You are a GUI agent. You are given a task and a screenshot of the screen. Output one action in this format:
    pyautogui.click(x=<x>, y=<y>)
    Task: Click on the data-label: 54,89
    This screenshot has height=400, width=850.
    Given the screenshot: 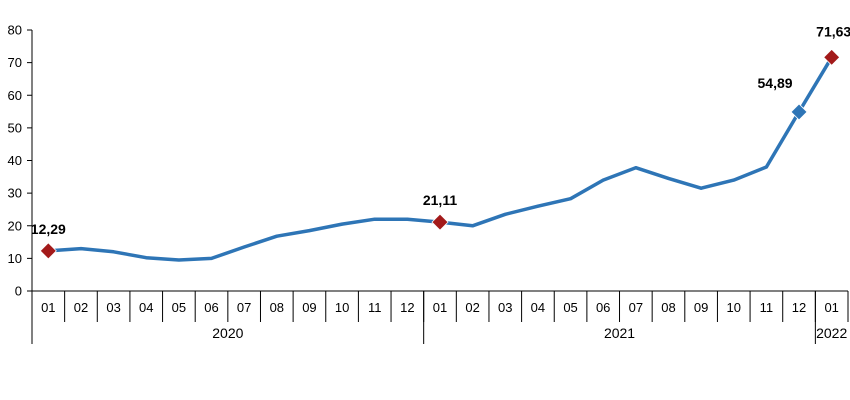 What is the action you would take?
    pyautogui.click(x=775, y=83)
    